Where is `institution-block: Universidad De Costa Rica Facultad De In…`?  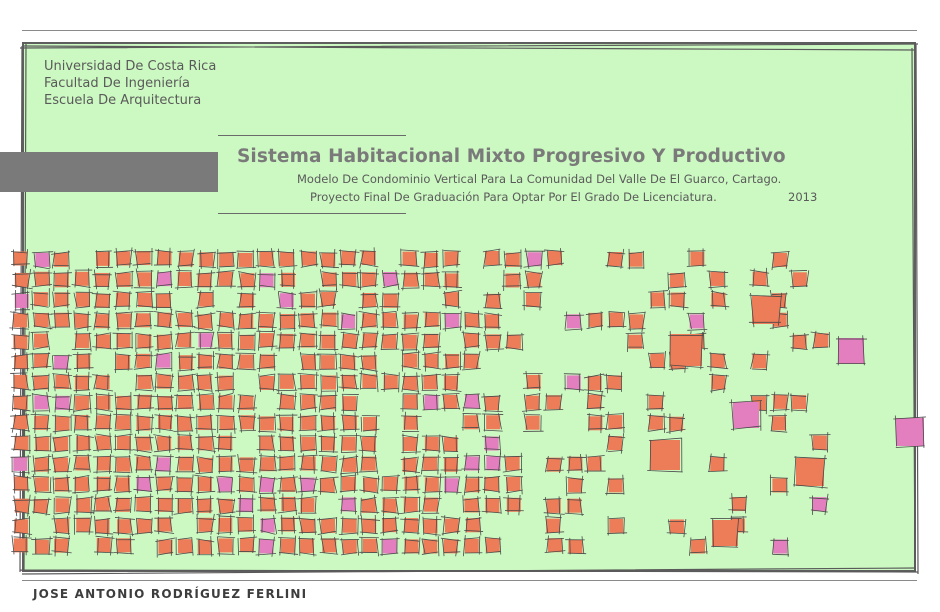 institution-block: Universidad De Costa Rica Facultad De In… is located at coordinates (130, 83).